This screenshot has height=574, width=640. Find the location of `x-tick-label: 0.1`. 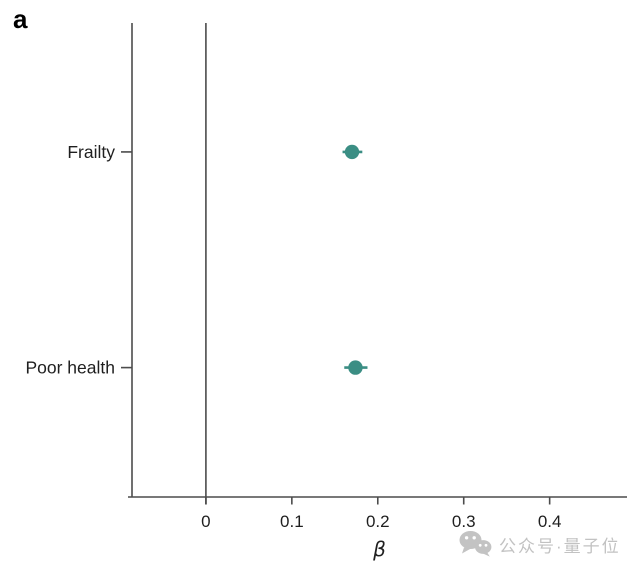

x-tick-label: 0.1 is located at coordinates (292, 521).